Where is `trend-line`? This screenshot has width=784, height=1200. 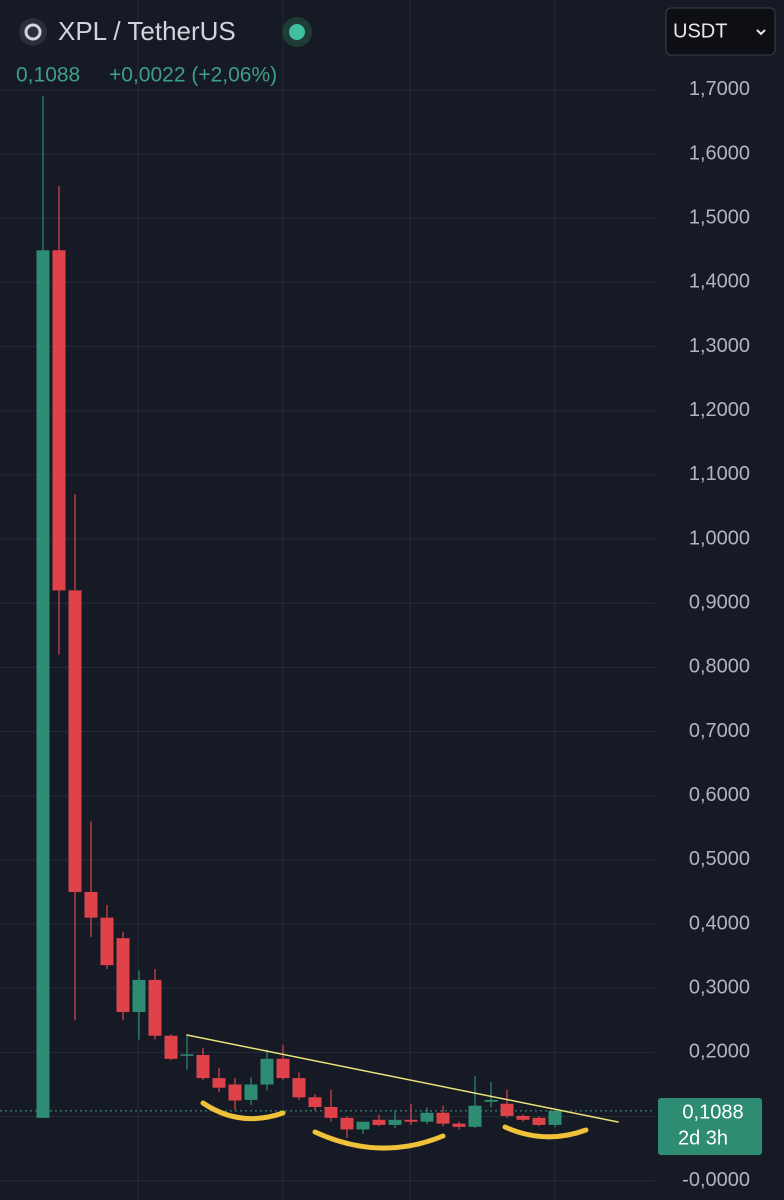 trend-line is located at coordinates (402, 1078).